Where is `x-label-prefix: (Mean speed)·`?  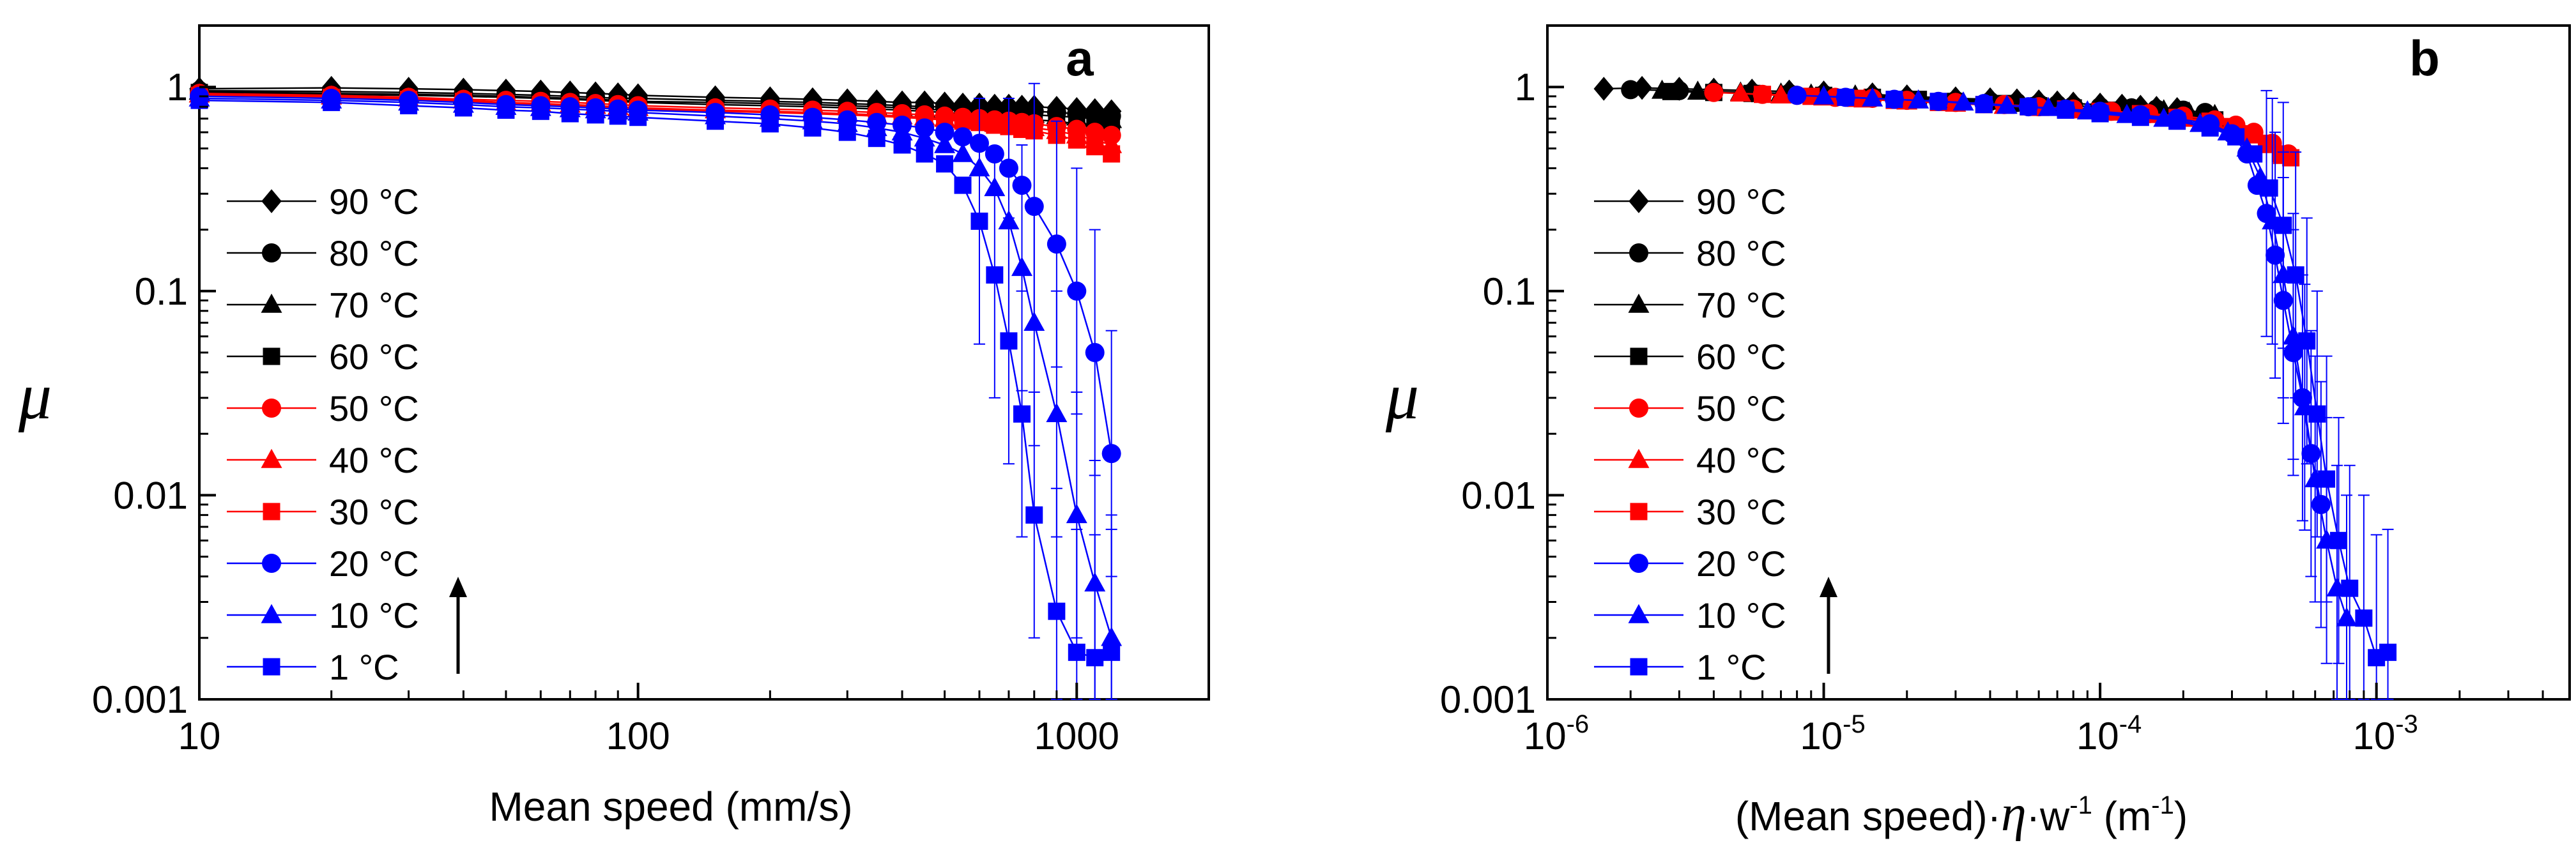 x-label-prefix: (Mean speed)· is located at coordinates (1868, 816).